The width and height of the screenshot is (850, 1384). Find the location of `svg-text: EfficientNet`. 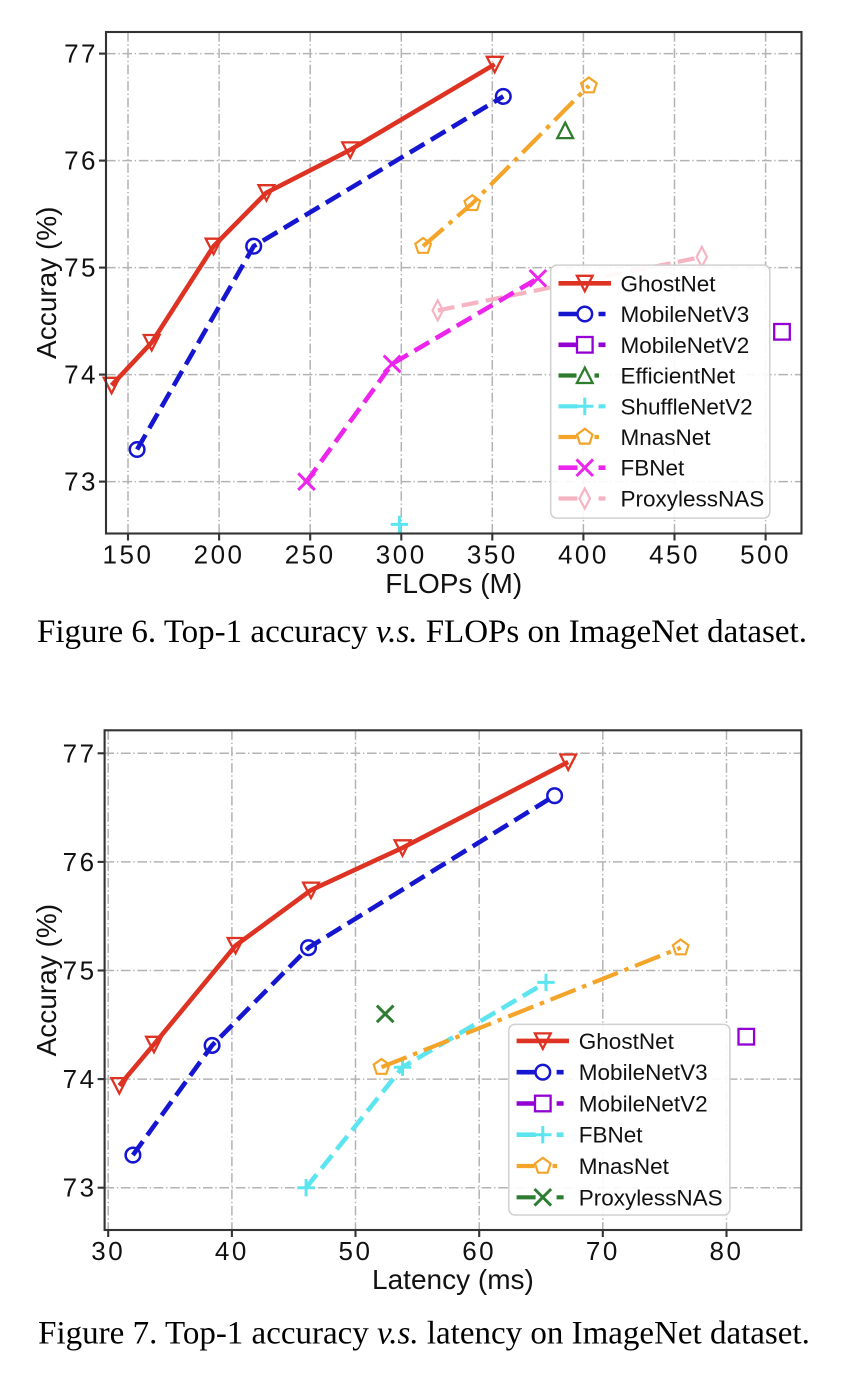

svg-text: EfficientNet is located at coordinates (678, 376).